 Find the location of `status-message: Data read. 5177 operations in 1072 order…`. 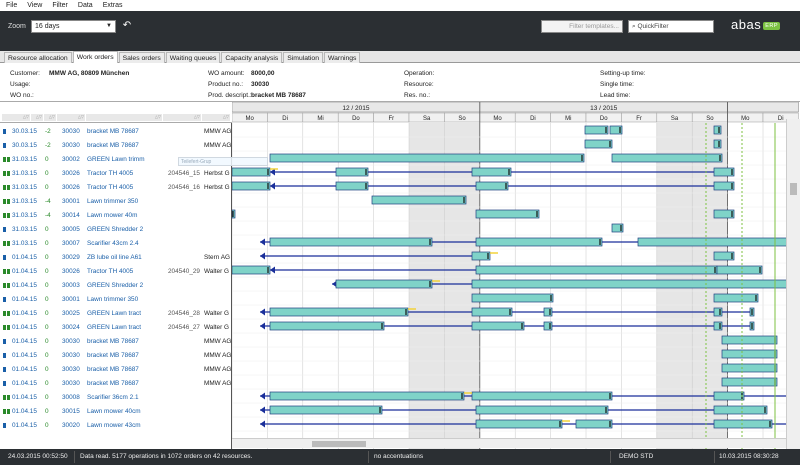

status-message: Data read. 5177 operations in 1072 order… is located at coordinates (166, 456).